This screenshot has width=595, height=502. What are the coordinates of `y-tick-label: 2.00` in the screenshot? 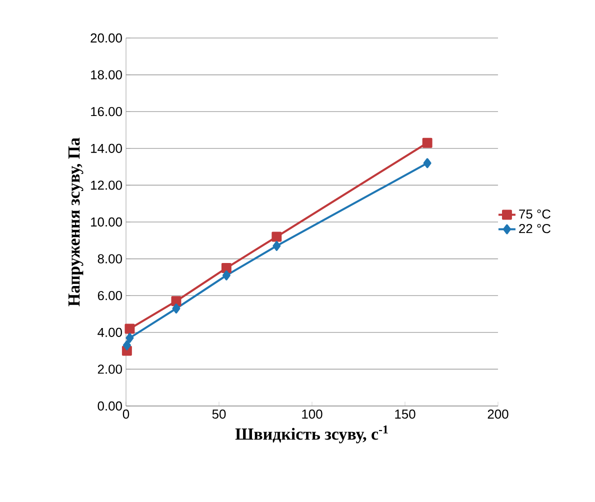 It's located at (110, 369).